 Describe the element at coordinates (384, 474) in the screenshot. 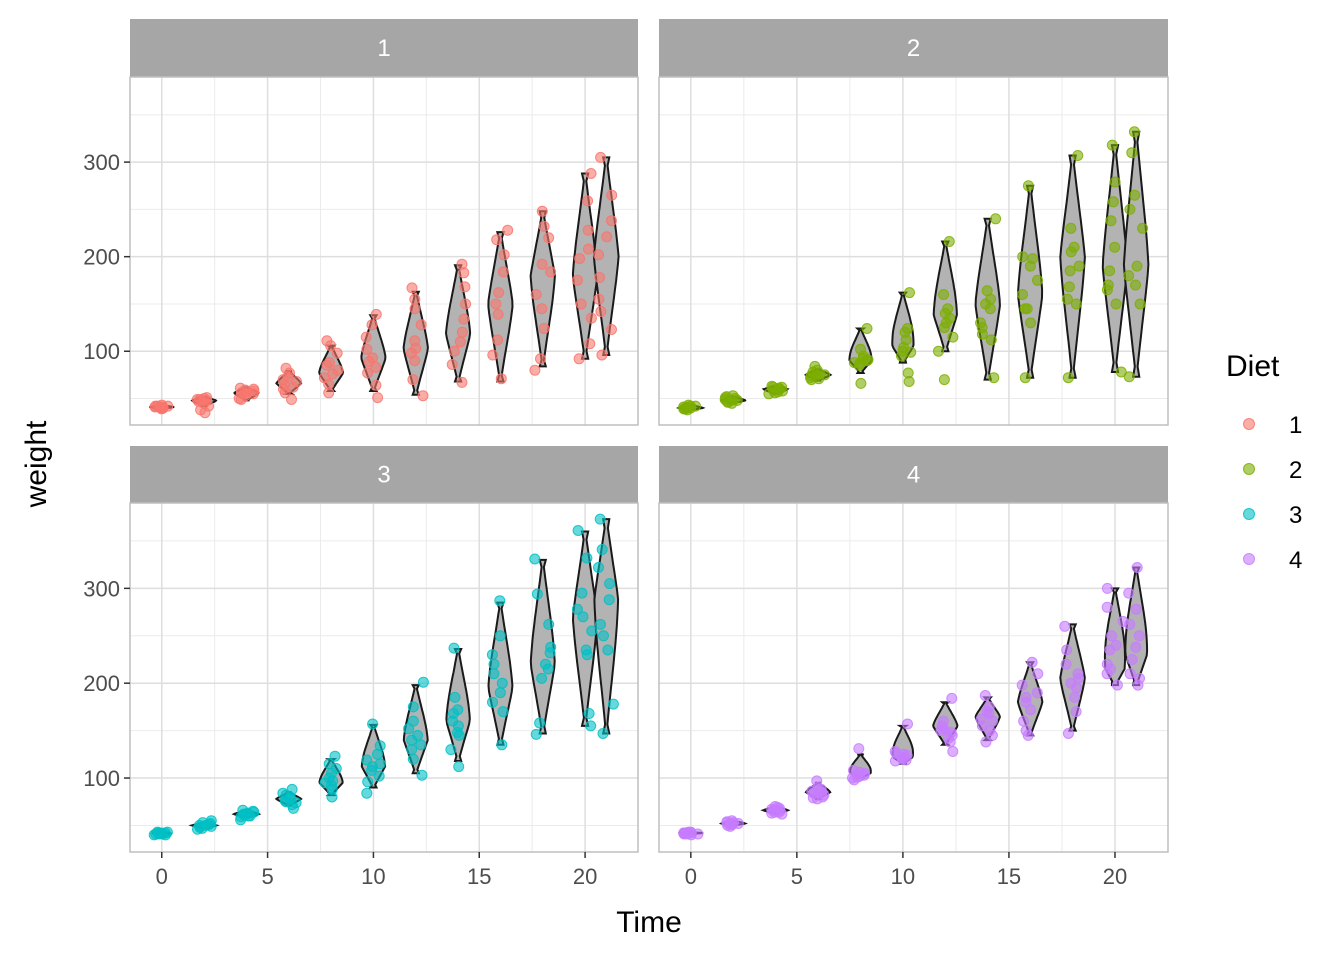

I see `facet-strip` at that location.